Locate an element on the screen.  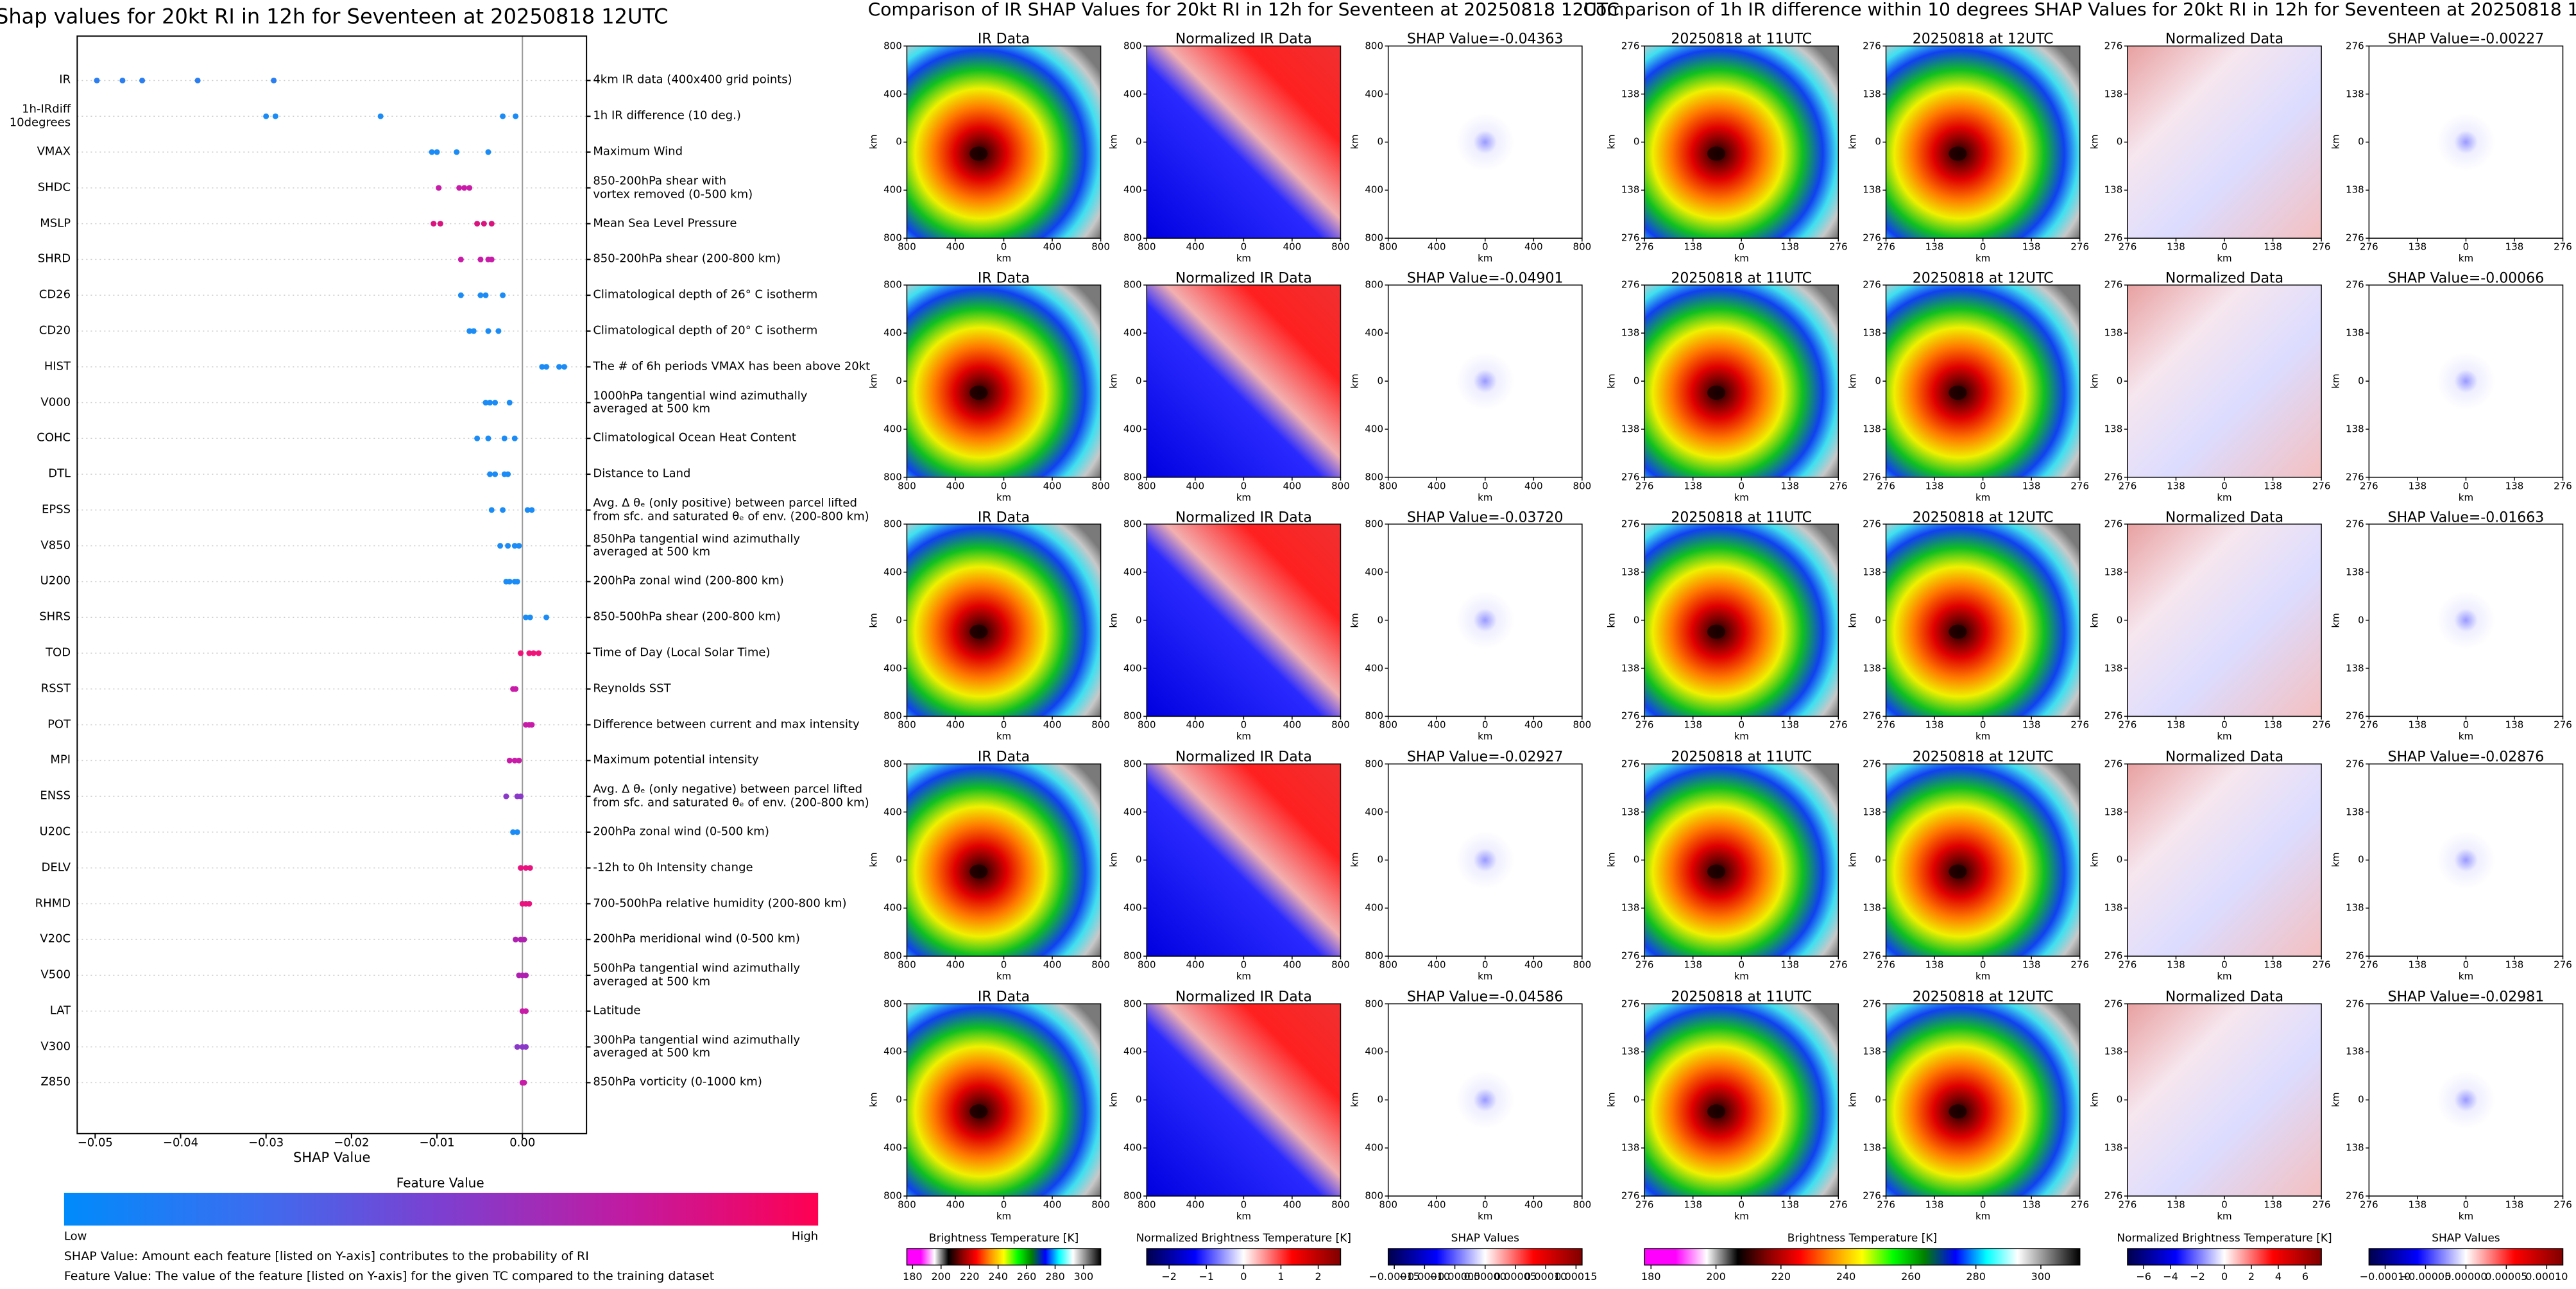
colorbar-title: Feature Value is located at coordinates (440, 1183).